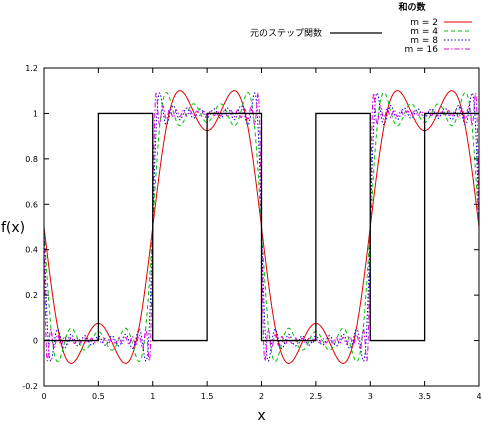 This screenshot has height=425, width=482. Describe the element at coordinates (286, 33) in the screenshot. I see `legend-label-step-function: 元のステップ関数` at that location.